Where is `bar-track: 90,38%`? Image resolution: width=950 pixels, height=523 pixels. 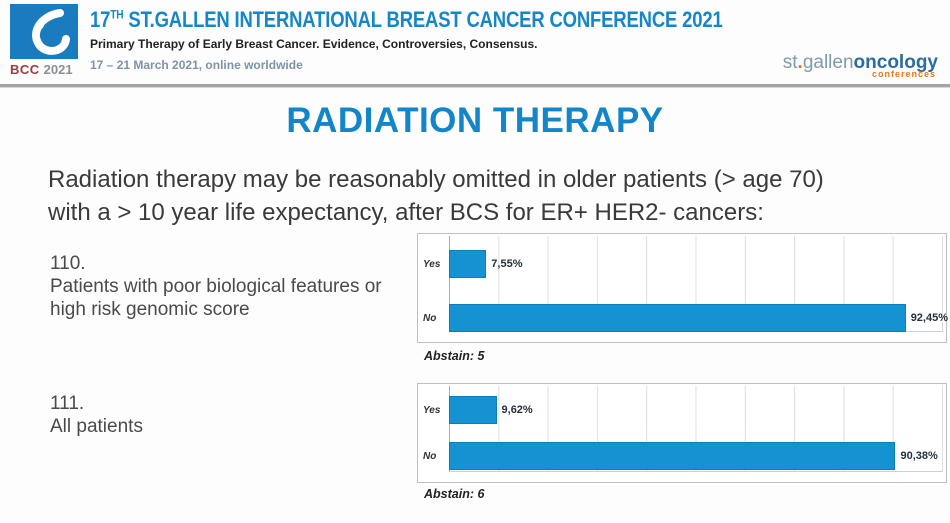 bar-track: 90,38% is located at coordinates (696, 456).